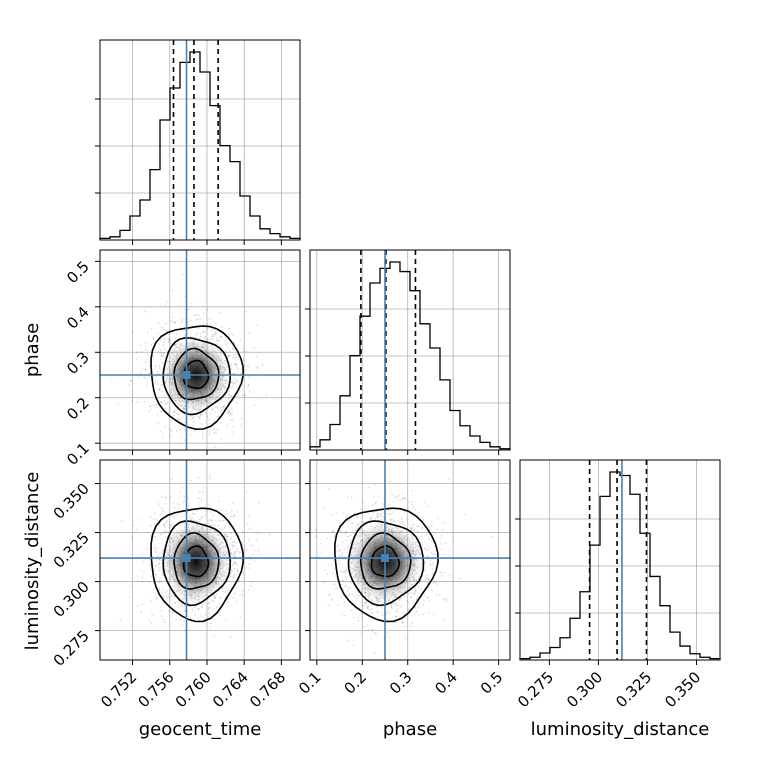 This screenshot has height=764, width=760. I want to click on x-tick-label: 0.275, so click(535, 689).